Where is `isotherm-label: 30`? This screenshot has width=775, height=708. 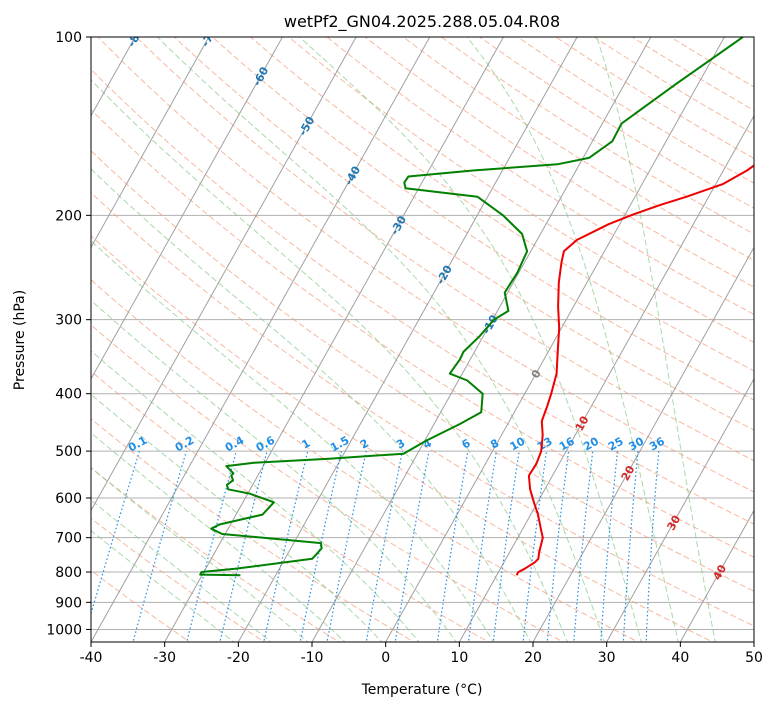
isotherm-label: 30 is located at coordinates (674, 523).